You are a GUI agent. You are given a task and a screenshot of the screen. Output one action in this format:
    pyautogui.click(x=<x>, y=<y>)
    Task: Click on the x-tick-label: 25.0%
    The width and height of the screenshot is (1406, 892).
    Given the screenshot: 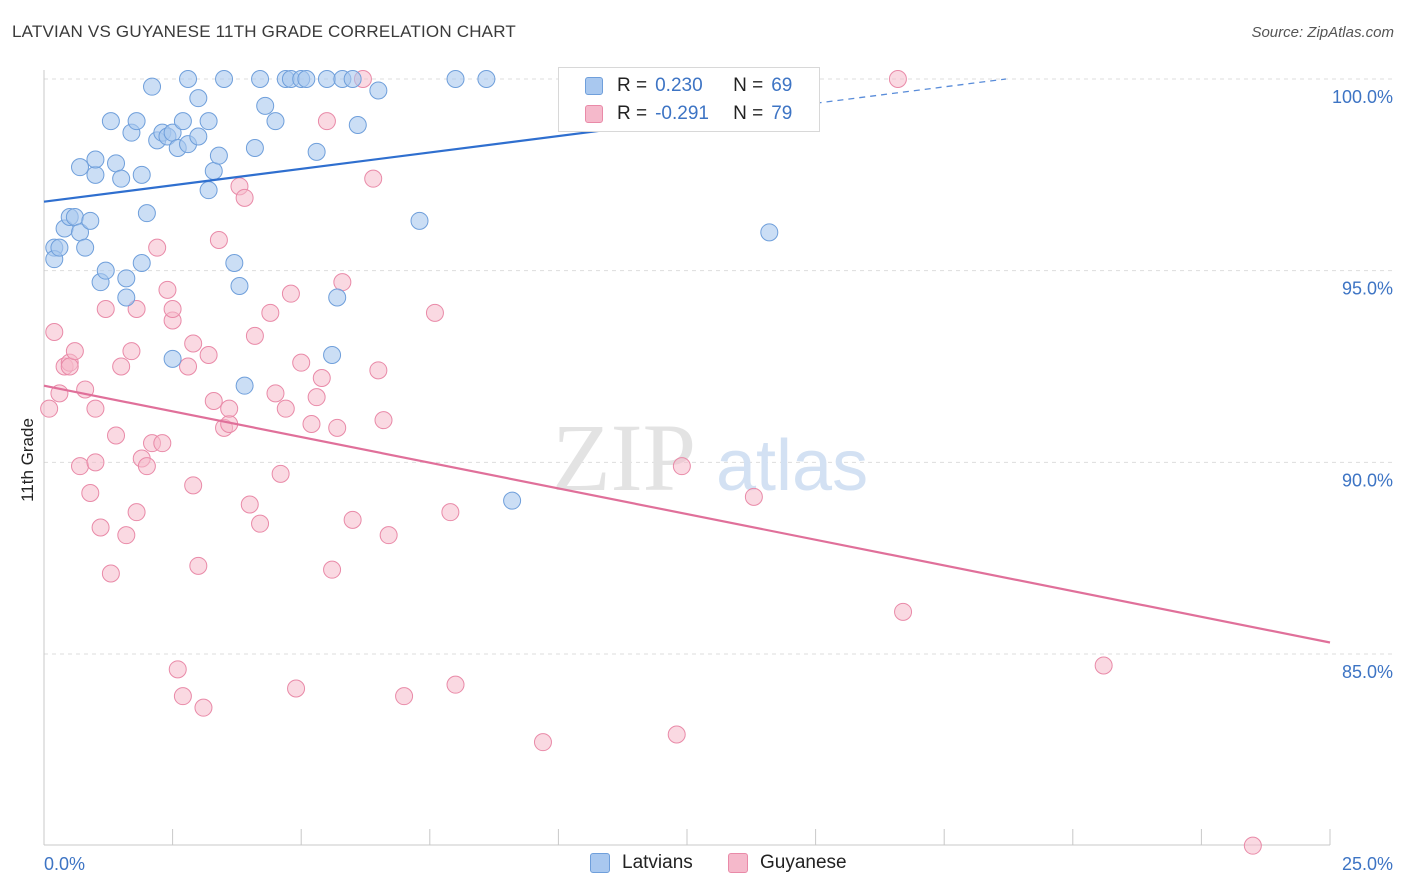 What is the action you would take?
    pyautogui.click(x=1367, y=864)
    